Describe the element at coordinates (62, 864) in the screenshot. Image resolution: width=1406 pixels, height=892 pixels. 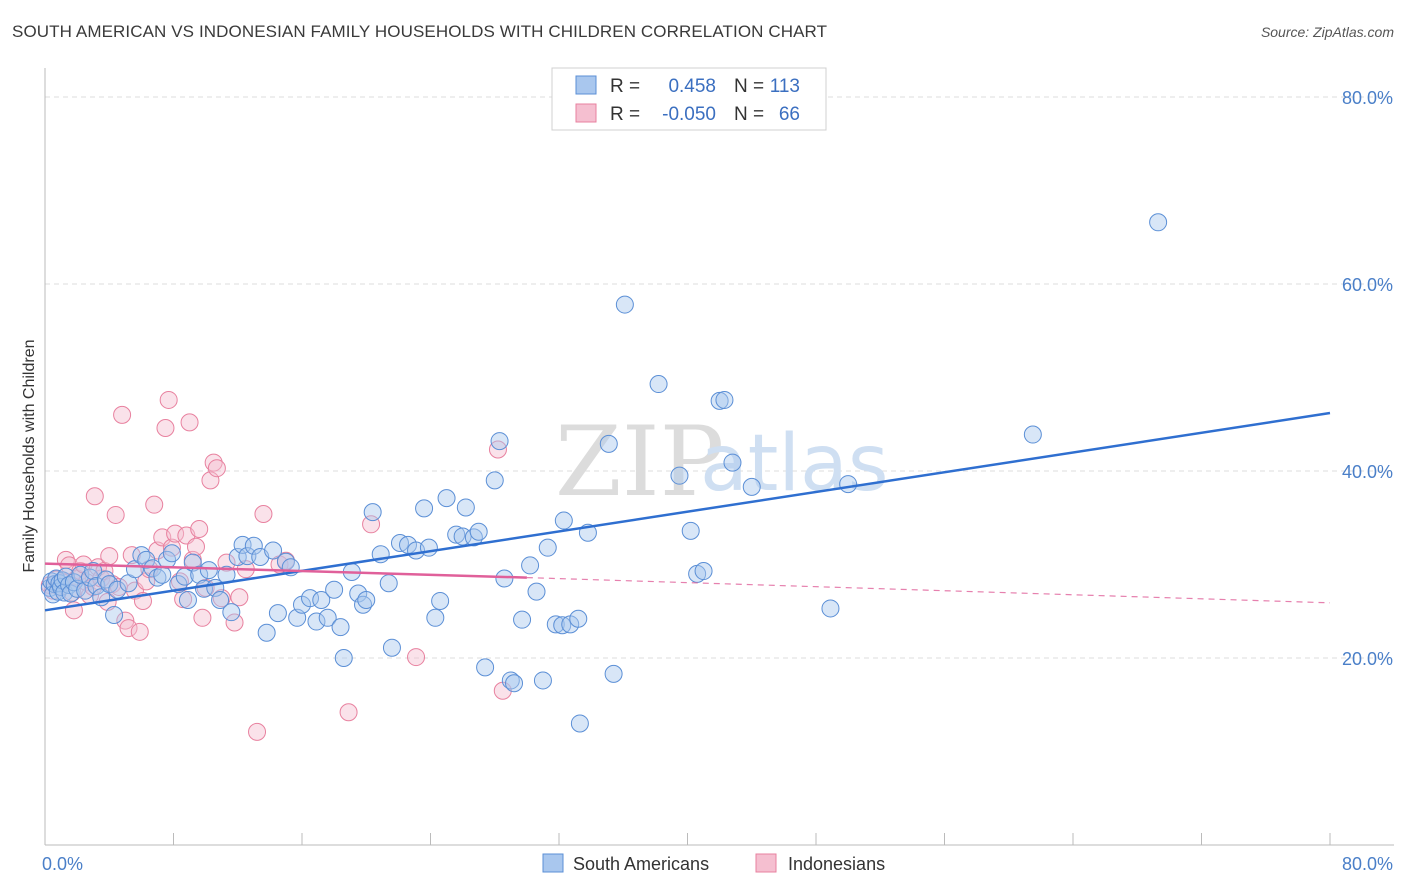
I see `x-tick-label: 0.0%` at that location.